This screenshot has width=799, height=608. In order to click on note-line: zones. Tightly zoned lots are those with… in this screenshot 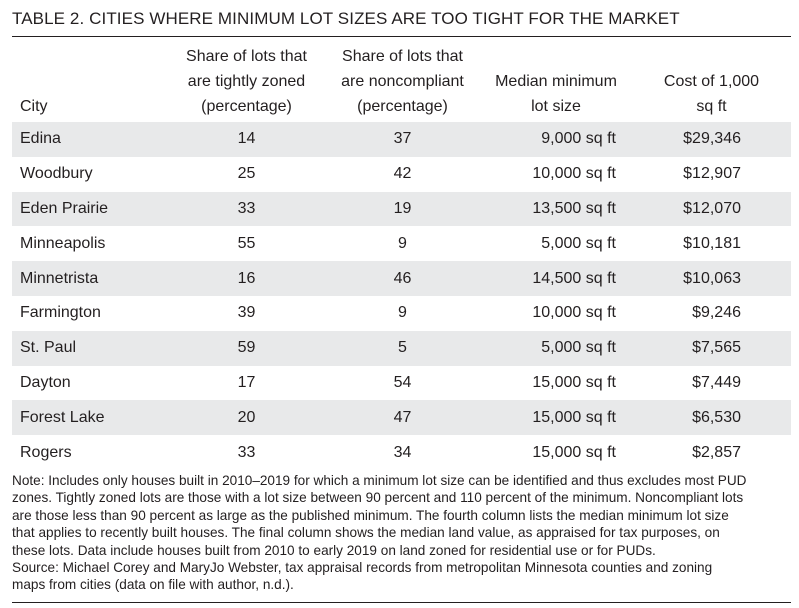, I will do `click(378, 498)`.